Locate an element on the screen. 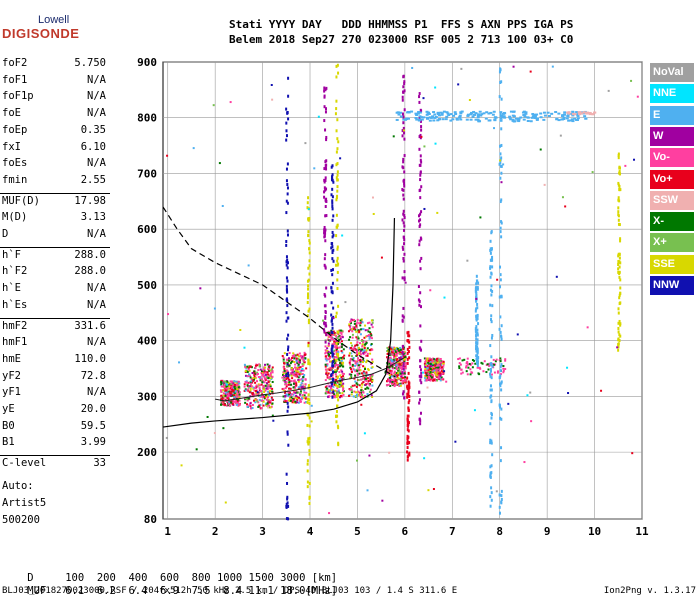  param-value: N/A is located at coordinates (96, 234).